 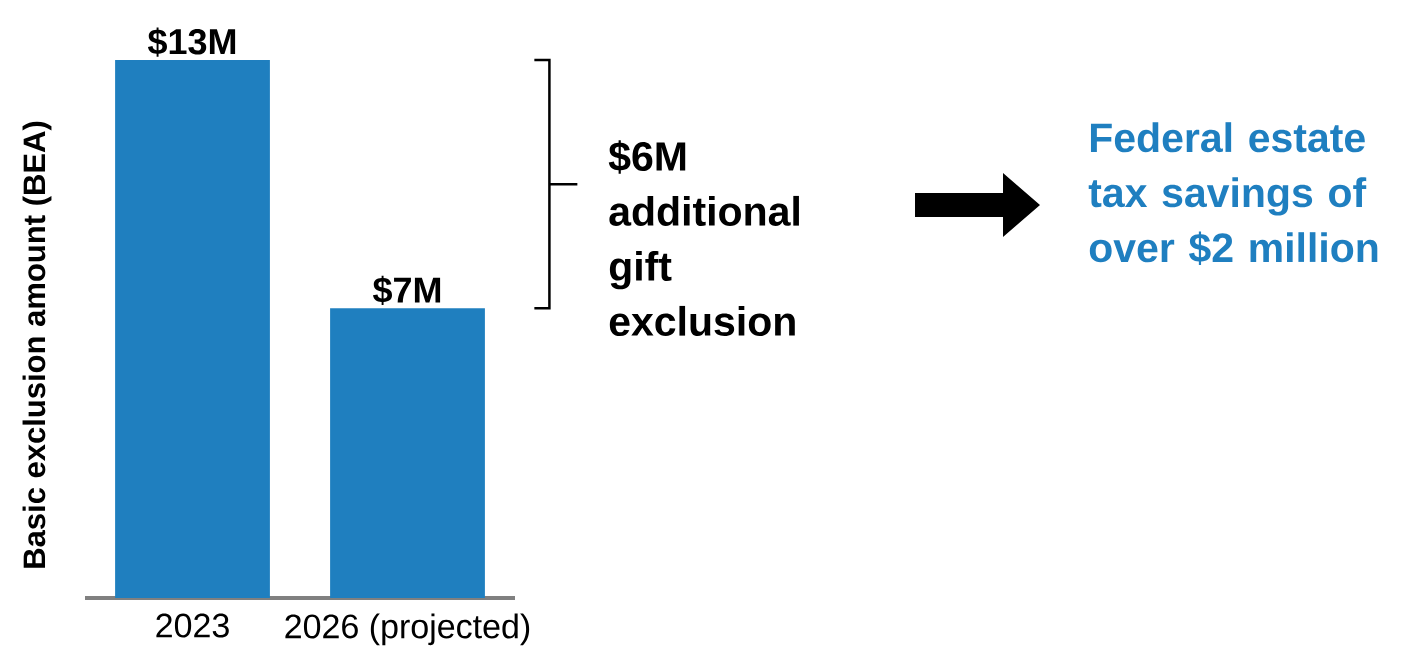 What do you see at coordinates (406, 290) in the screenshot?
I see `data-label: $7M` at bounding box center [406, 290].